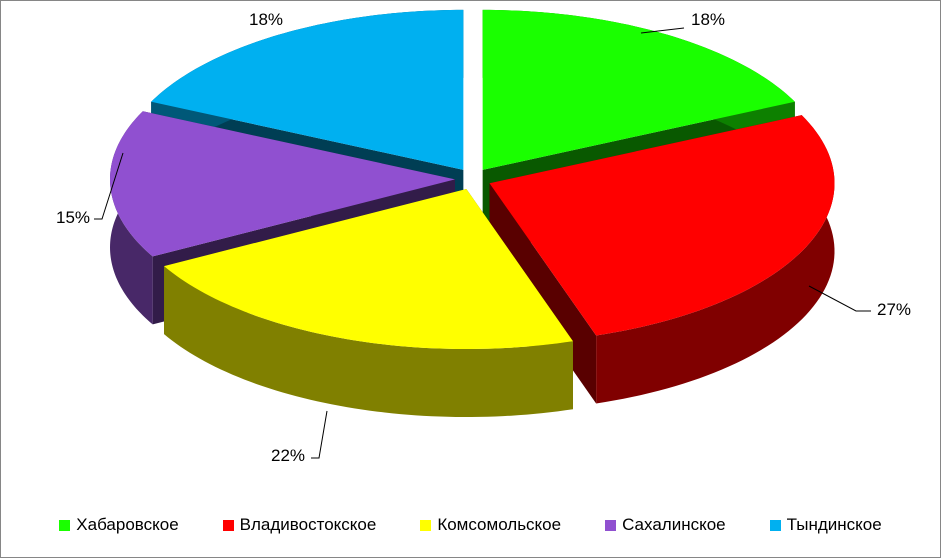 The height and width of the screenshot is (558, 941). I want to click on legend-item-tyndinskoe: Тындинское, so click(825, 525).